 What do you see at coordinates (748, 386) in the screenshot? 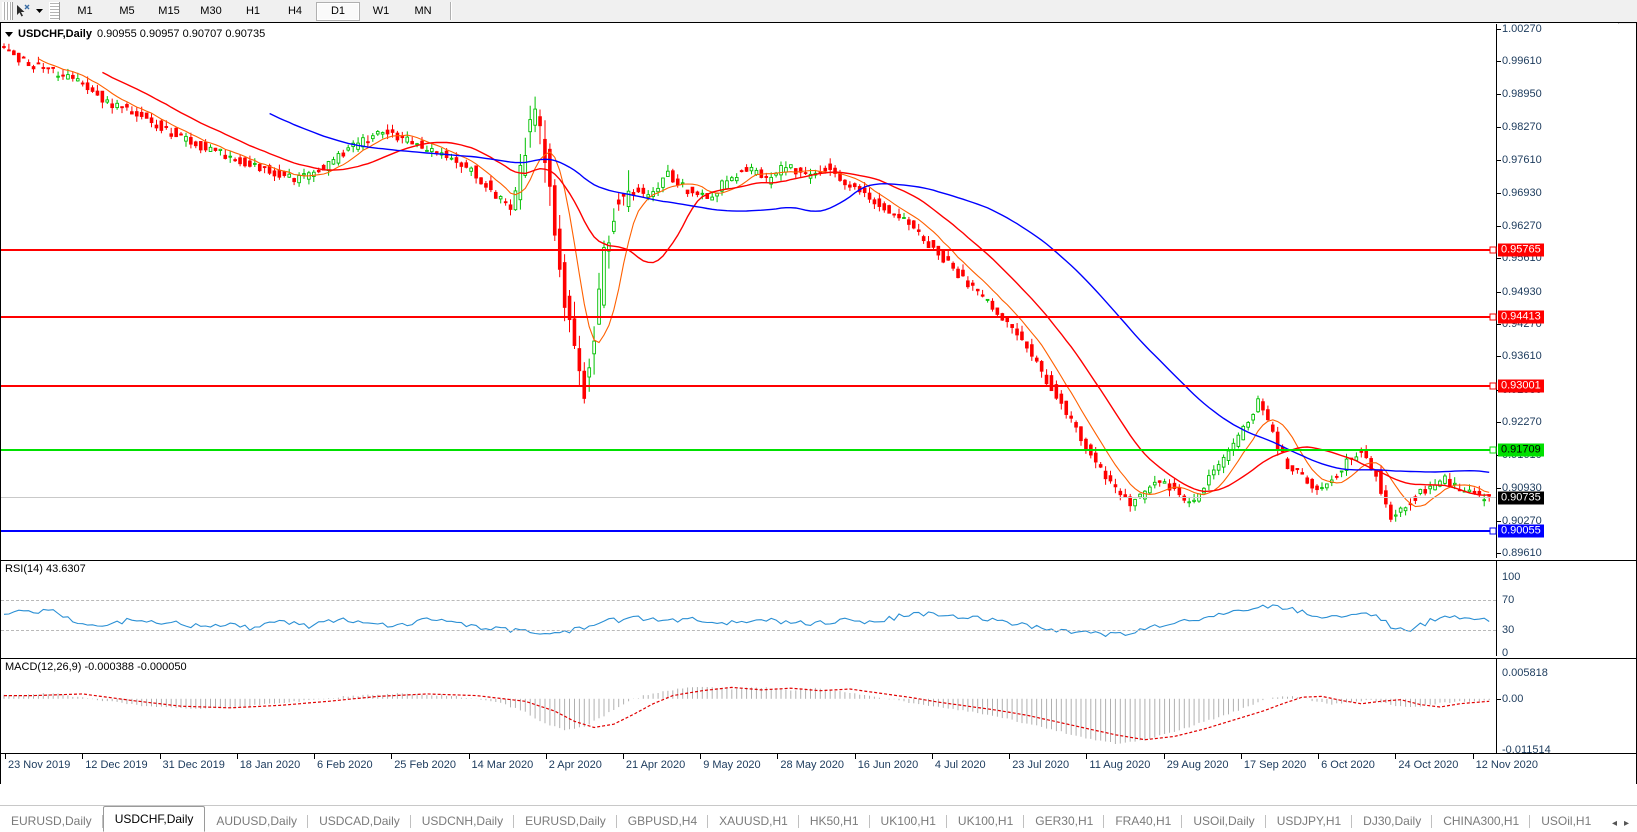
I see `price-level-line-0.93001` at bounding box center [748, 386].